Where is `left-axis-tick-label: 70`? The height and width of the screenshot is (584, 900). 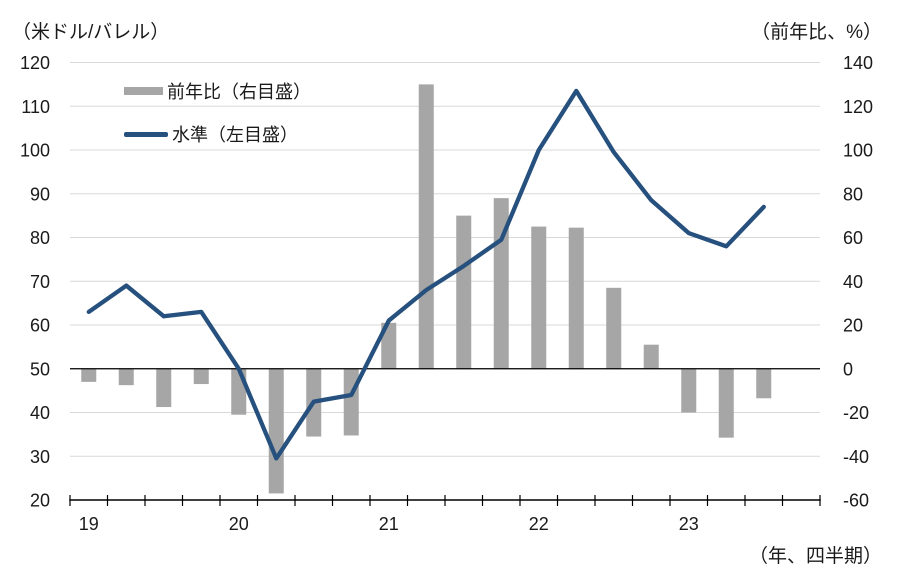
left-axis-tick-label: 70 is located at coordinates (40, 282).